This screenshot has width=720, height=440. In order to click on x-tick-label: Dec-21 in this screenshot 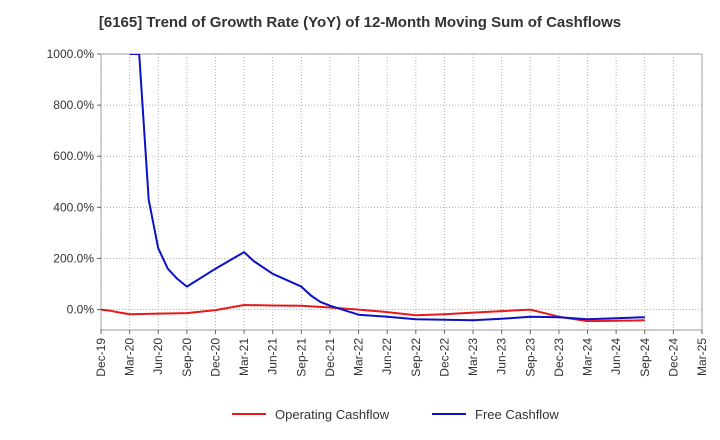, I will do `click(330, 357)`.